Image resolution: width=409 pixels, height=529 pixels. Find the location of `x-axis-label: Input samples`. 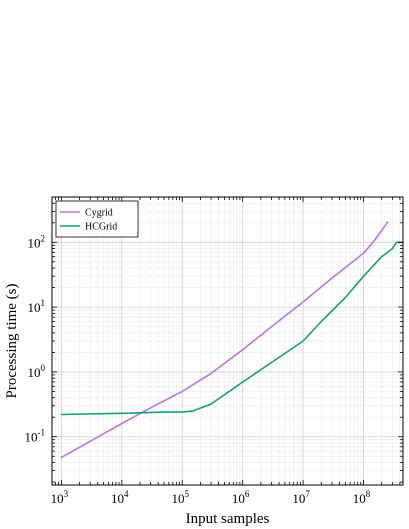

x-axis-label: Input samples is located at coordinates (228, 519).